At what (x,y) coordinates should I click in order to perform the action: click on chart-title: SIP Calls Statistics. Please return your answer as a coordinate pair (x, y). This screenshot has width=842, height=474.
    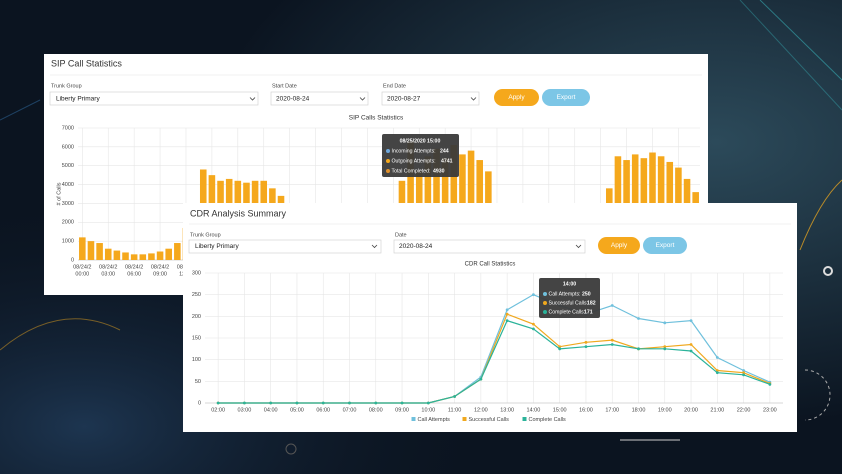
    Looking at the image, I should click on (376, 118).